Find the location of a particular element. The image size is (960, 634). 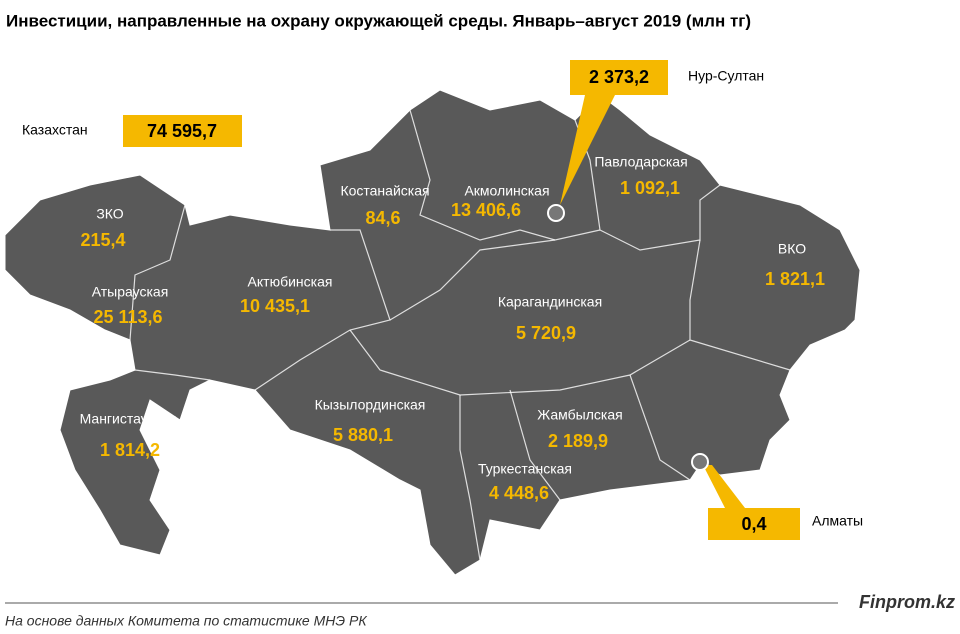

region-name: Карагандинская is located at coordinates (550, 302).